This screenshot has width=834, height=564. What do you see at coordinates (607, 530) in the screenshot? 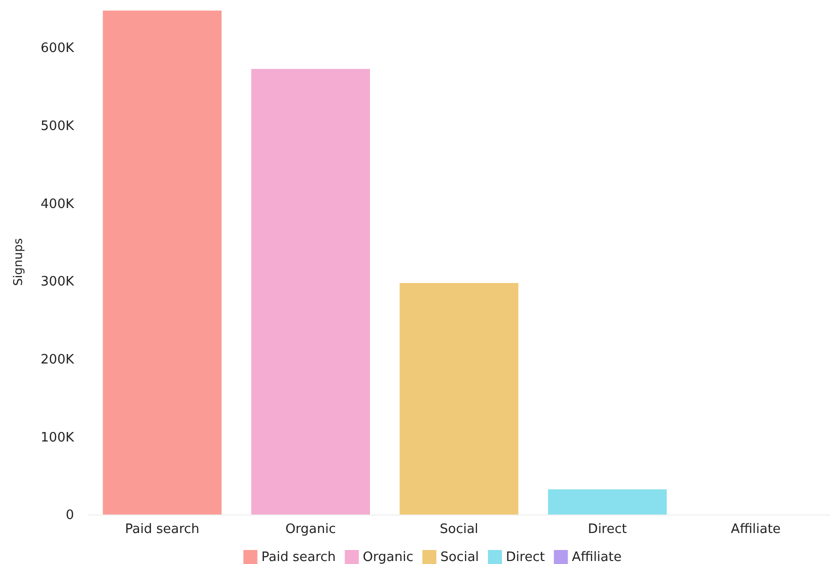
I see `x-tick-label: Direct` at bounding box center [607, 530].